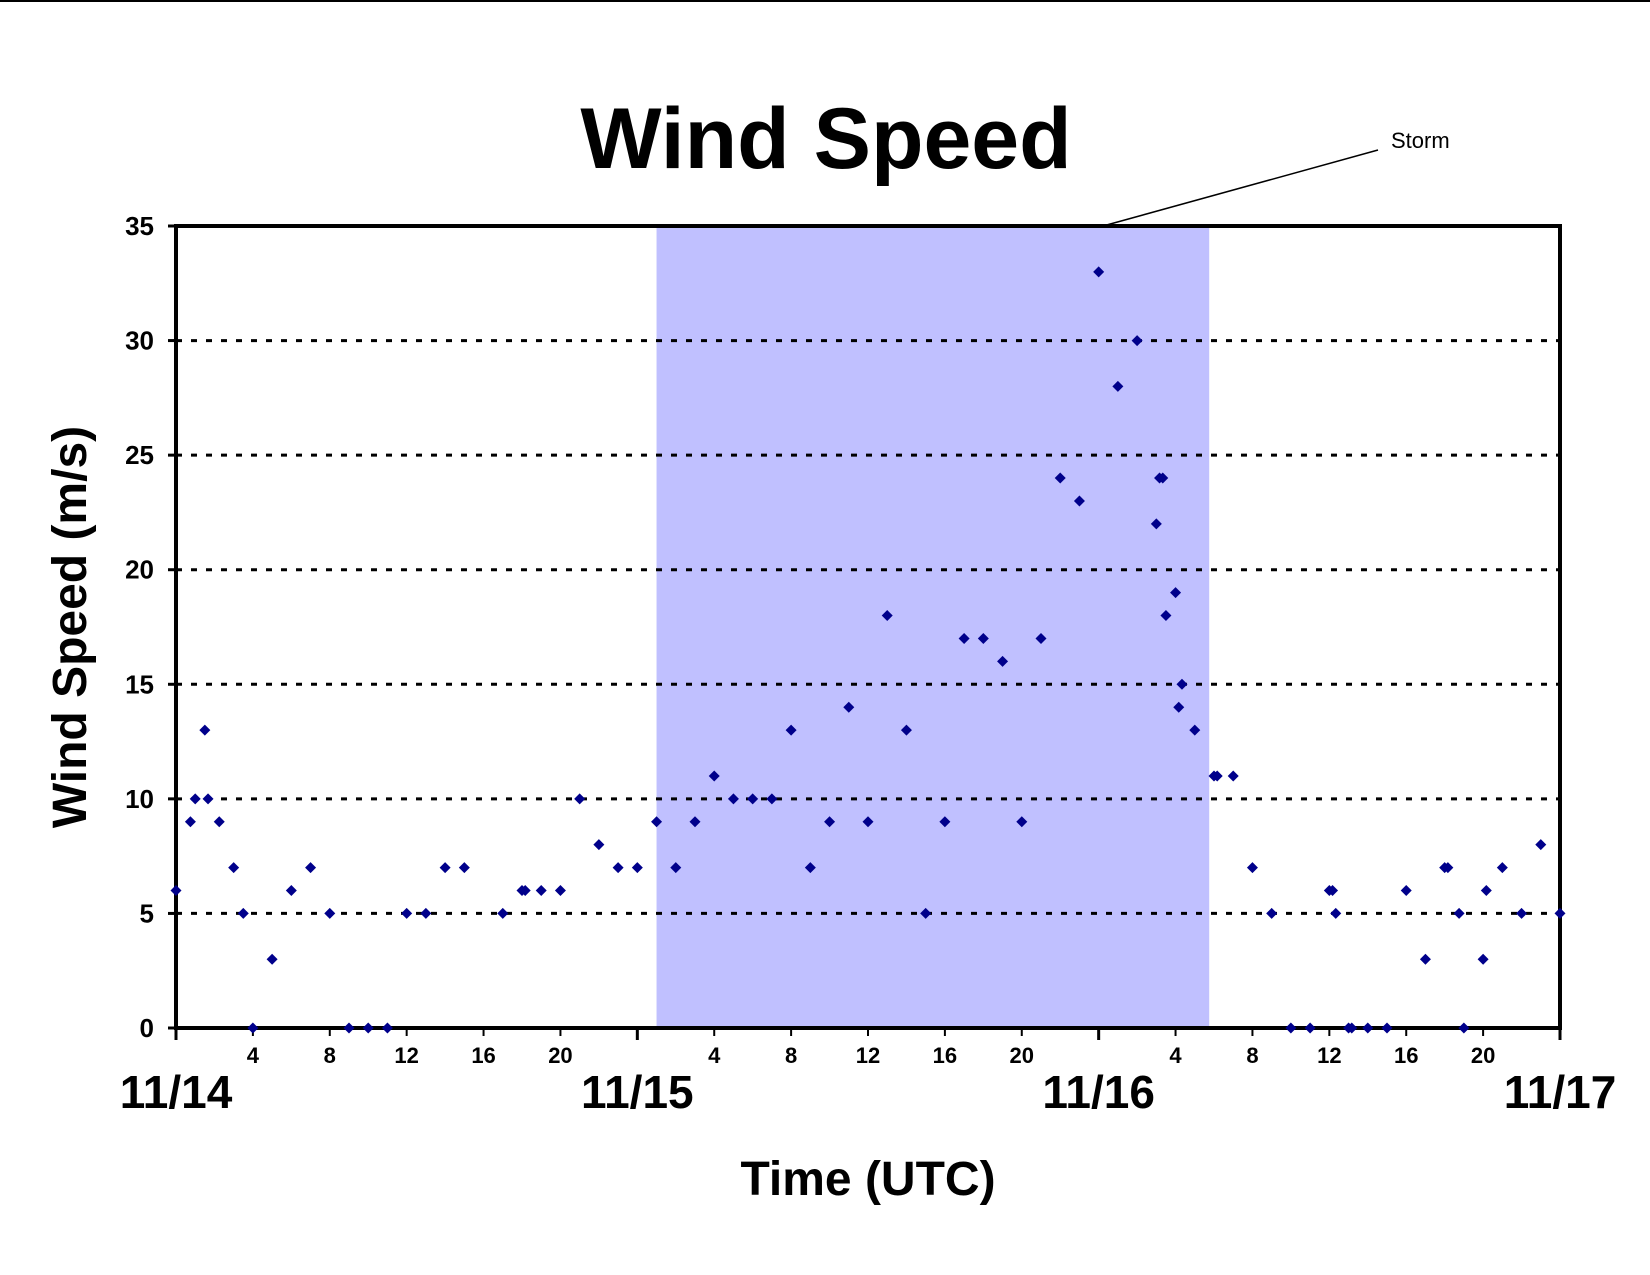  Describe the element at coordinates (139, 455) in the screenshot. I see `y-tick-label: 25` at that location.